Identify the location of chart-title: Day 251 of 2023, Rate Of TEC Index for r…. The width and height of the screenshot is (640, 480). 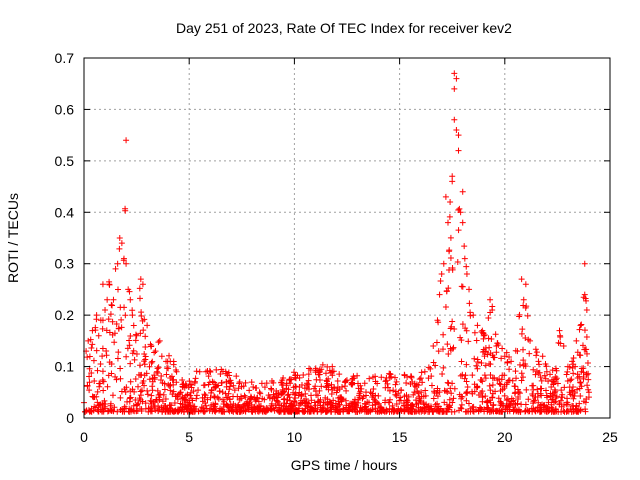
(344, 28).